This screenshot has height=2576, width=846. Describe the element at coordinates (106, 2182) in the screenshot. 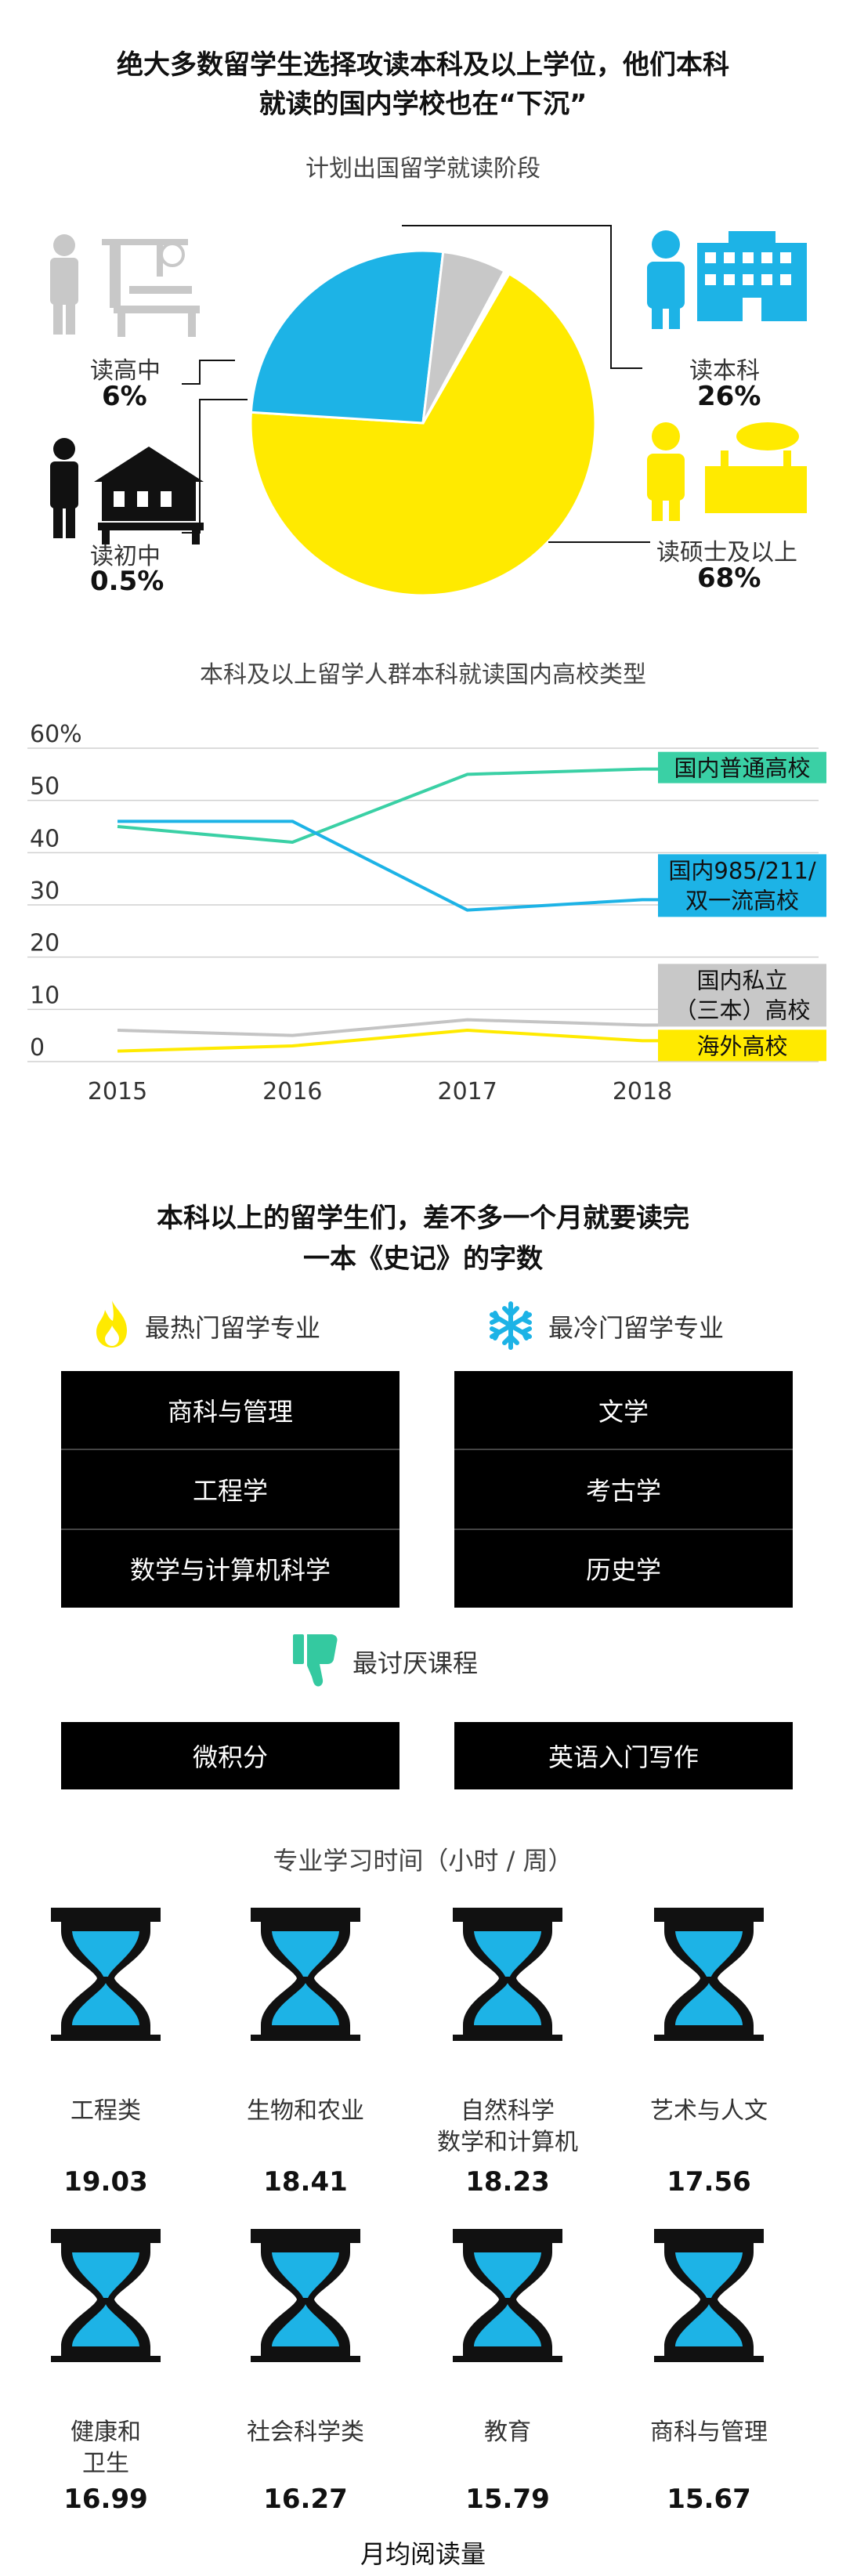

I see `study-hours-value: 19.03` at that location.